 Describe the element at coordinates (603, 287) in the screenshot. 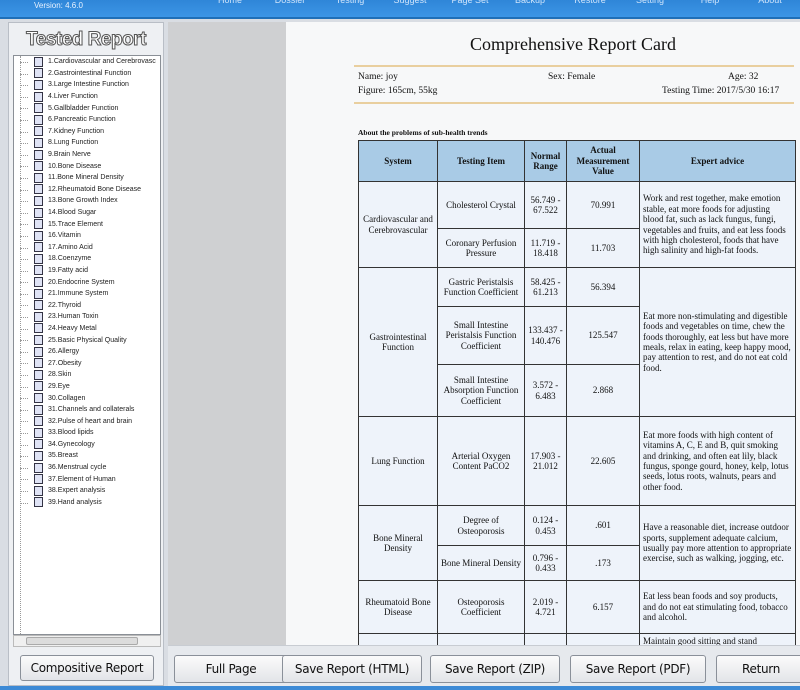

I see `measurement-value-cell: 56.394` at that location.